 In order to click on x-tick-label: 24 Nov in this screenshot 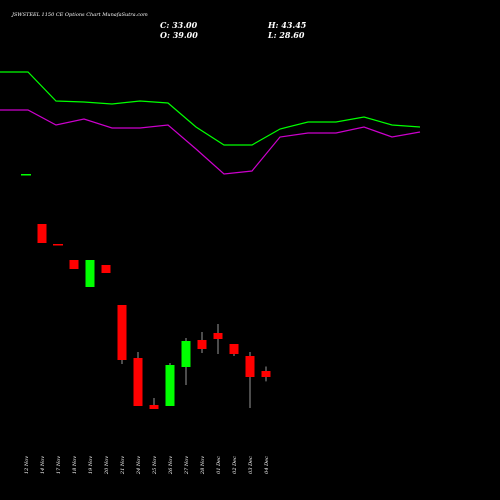, I will do `click(139, 465)`.